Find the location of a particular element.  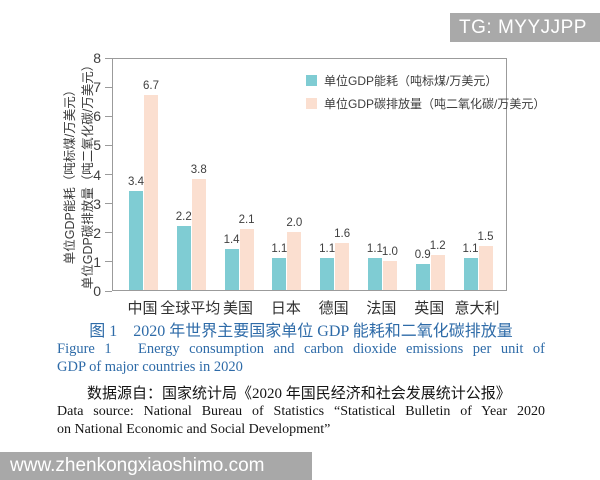

watermark-website-text: www.zhenkongxiaoshimo.com is located at coordinates (137, 465).